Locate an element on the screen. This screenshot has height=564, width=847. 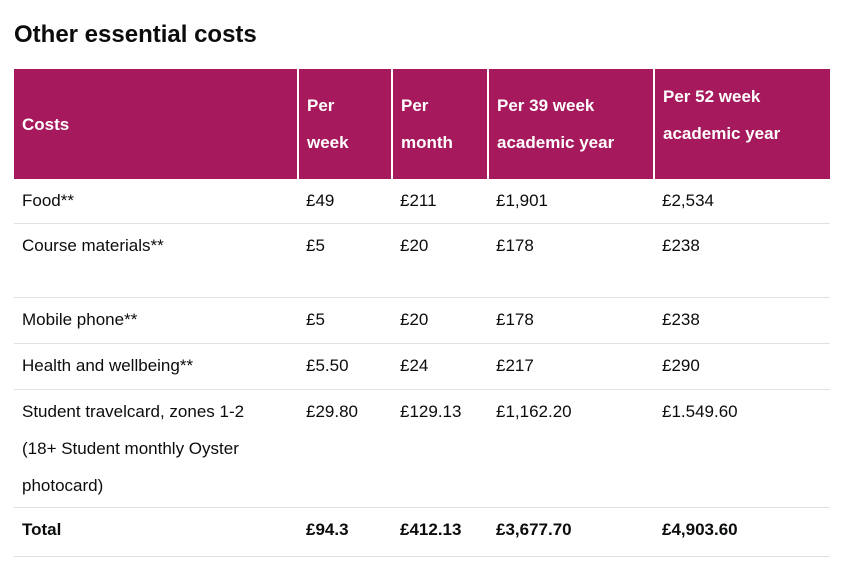
health-wellbeing-per-month: £24 is located at coordinates (440, 366).